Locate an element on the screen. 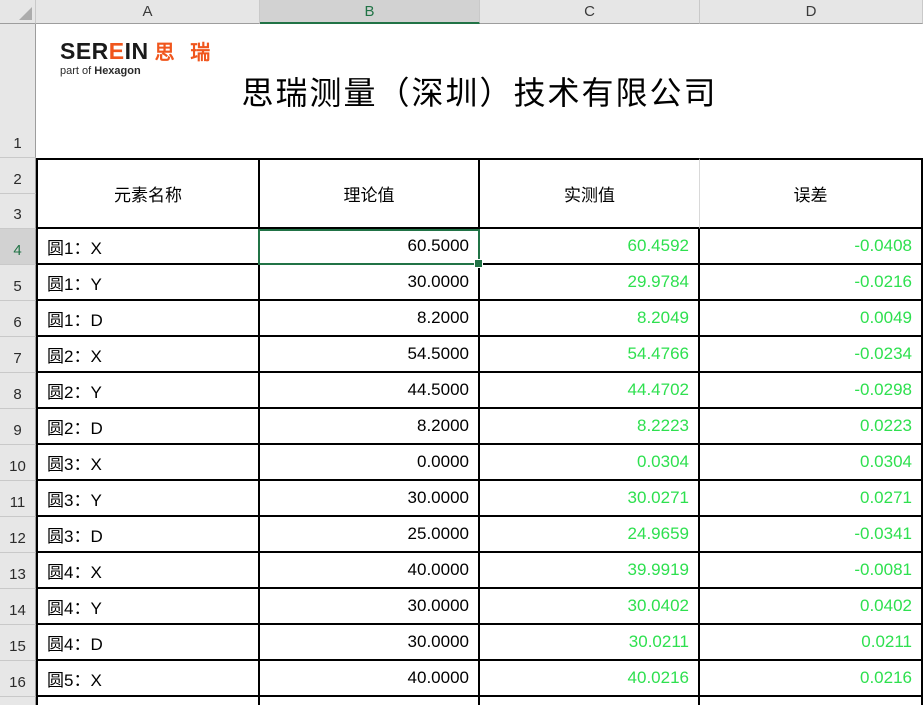 This screenshot has height=705, width=923. row-header-16: 16 is located at coordinates (18, 679).